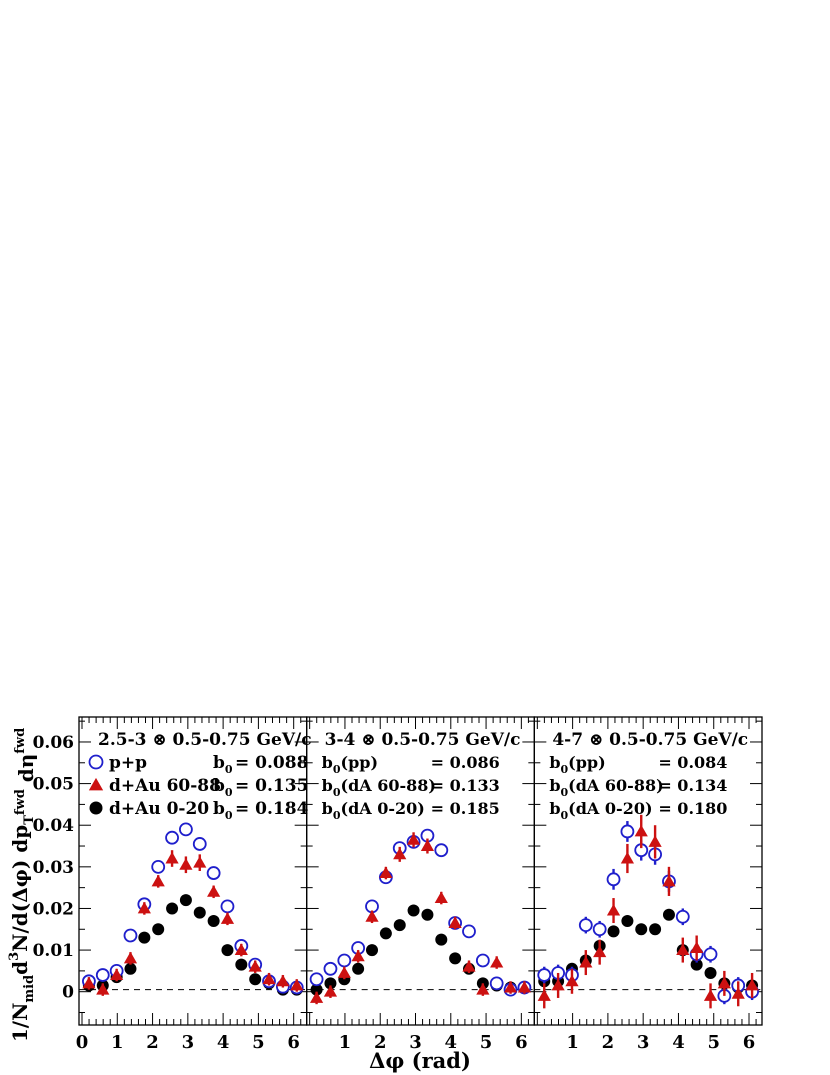  What do you see at coordinates (20, 802) in the screenshot?
I see `y-axis-label-part: fwd` at bounding box center [20, 802].